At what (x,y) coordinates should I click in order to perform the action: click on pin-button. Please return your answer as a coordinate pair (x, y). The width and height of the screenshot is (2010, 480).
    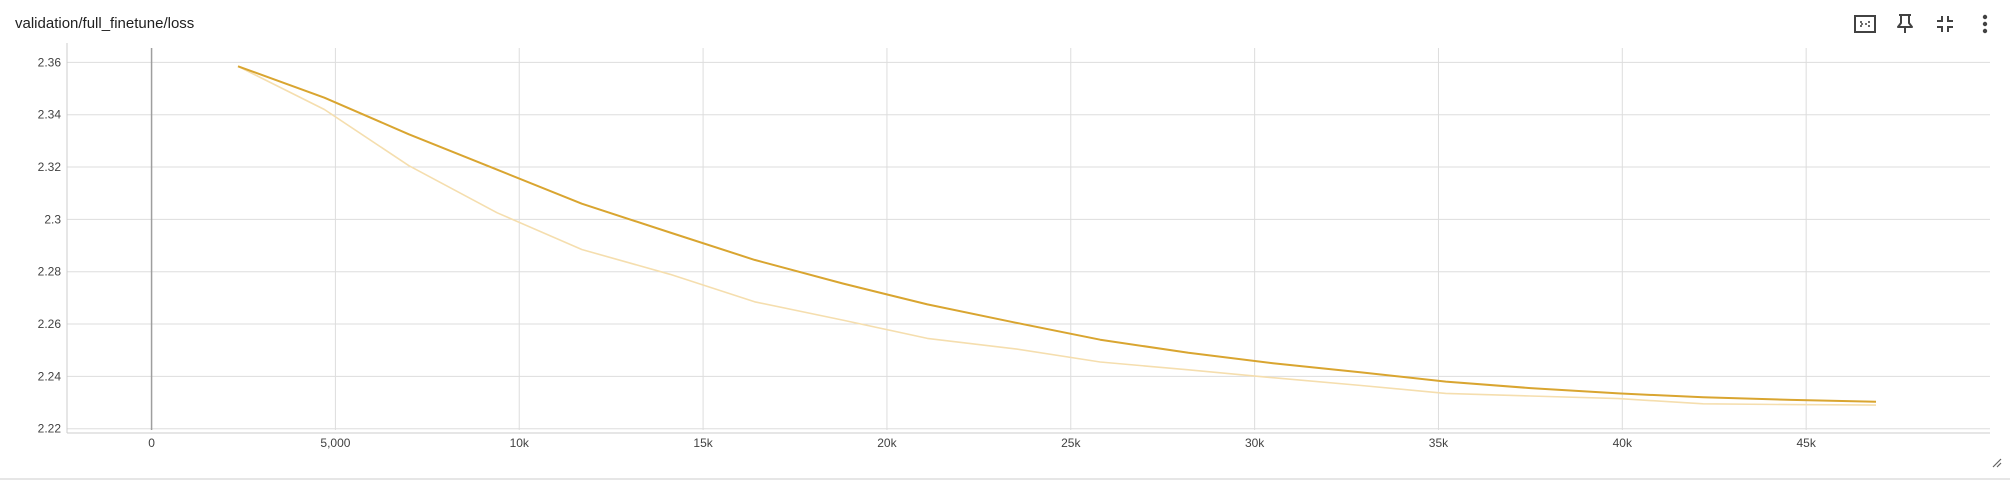
    Looking at the image, I should click on (1905, 24).